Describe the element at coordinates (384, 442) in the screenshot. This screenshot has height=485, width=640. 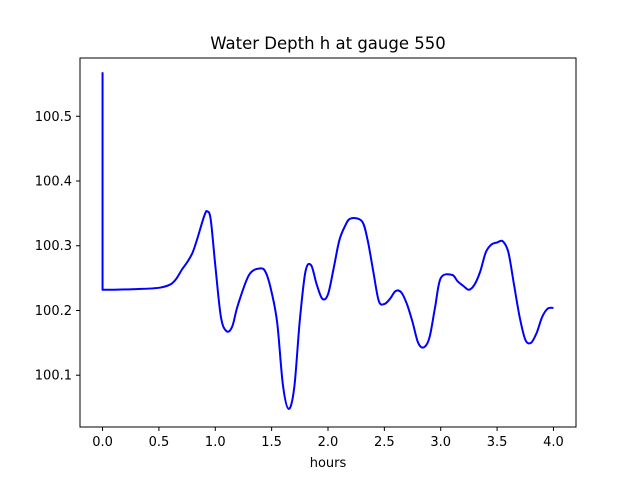
I see `x-tick-label: 2.5` at that location.